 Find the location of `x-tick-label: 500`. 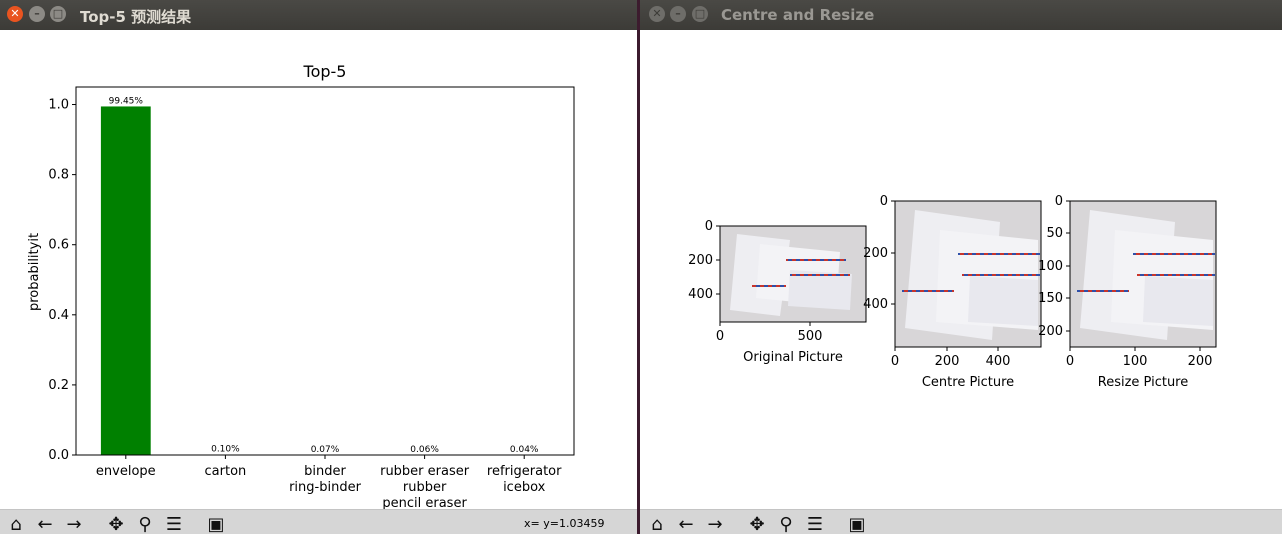

x-tick-label: 500 is located at coordinates (810, 336).